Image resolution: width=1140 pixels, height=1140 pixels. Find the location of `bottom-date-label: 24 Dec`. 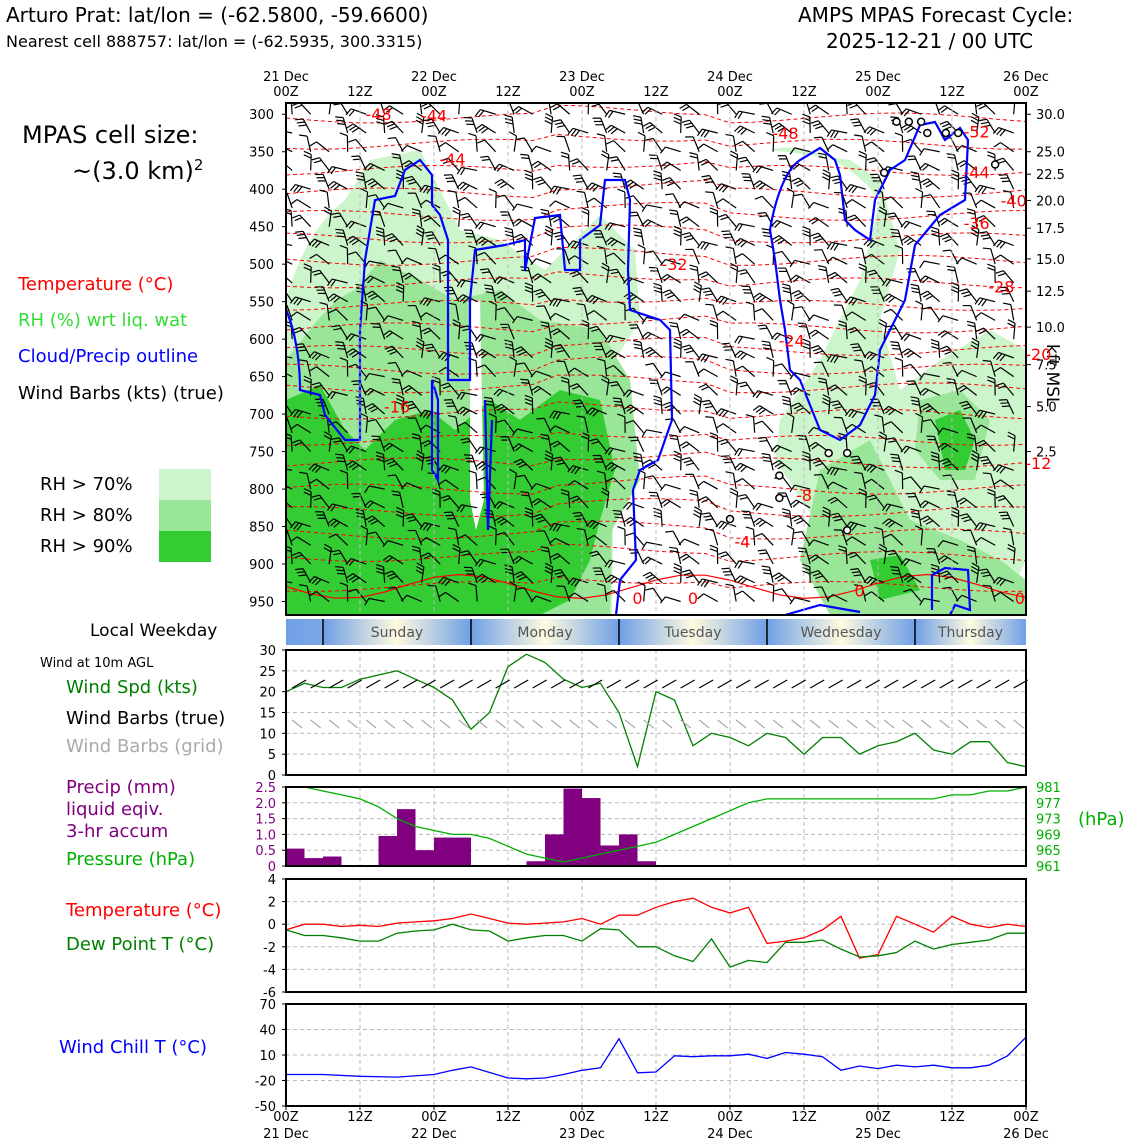

bottom-date-label: 24 Dec is located at coordinates (730, 1133).